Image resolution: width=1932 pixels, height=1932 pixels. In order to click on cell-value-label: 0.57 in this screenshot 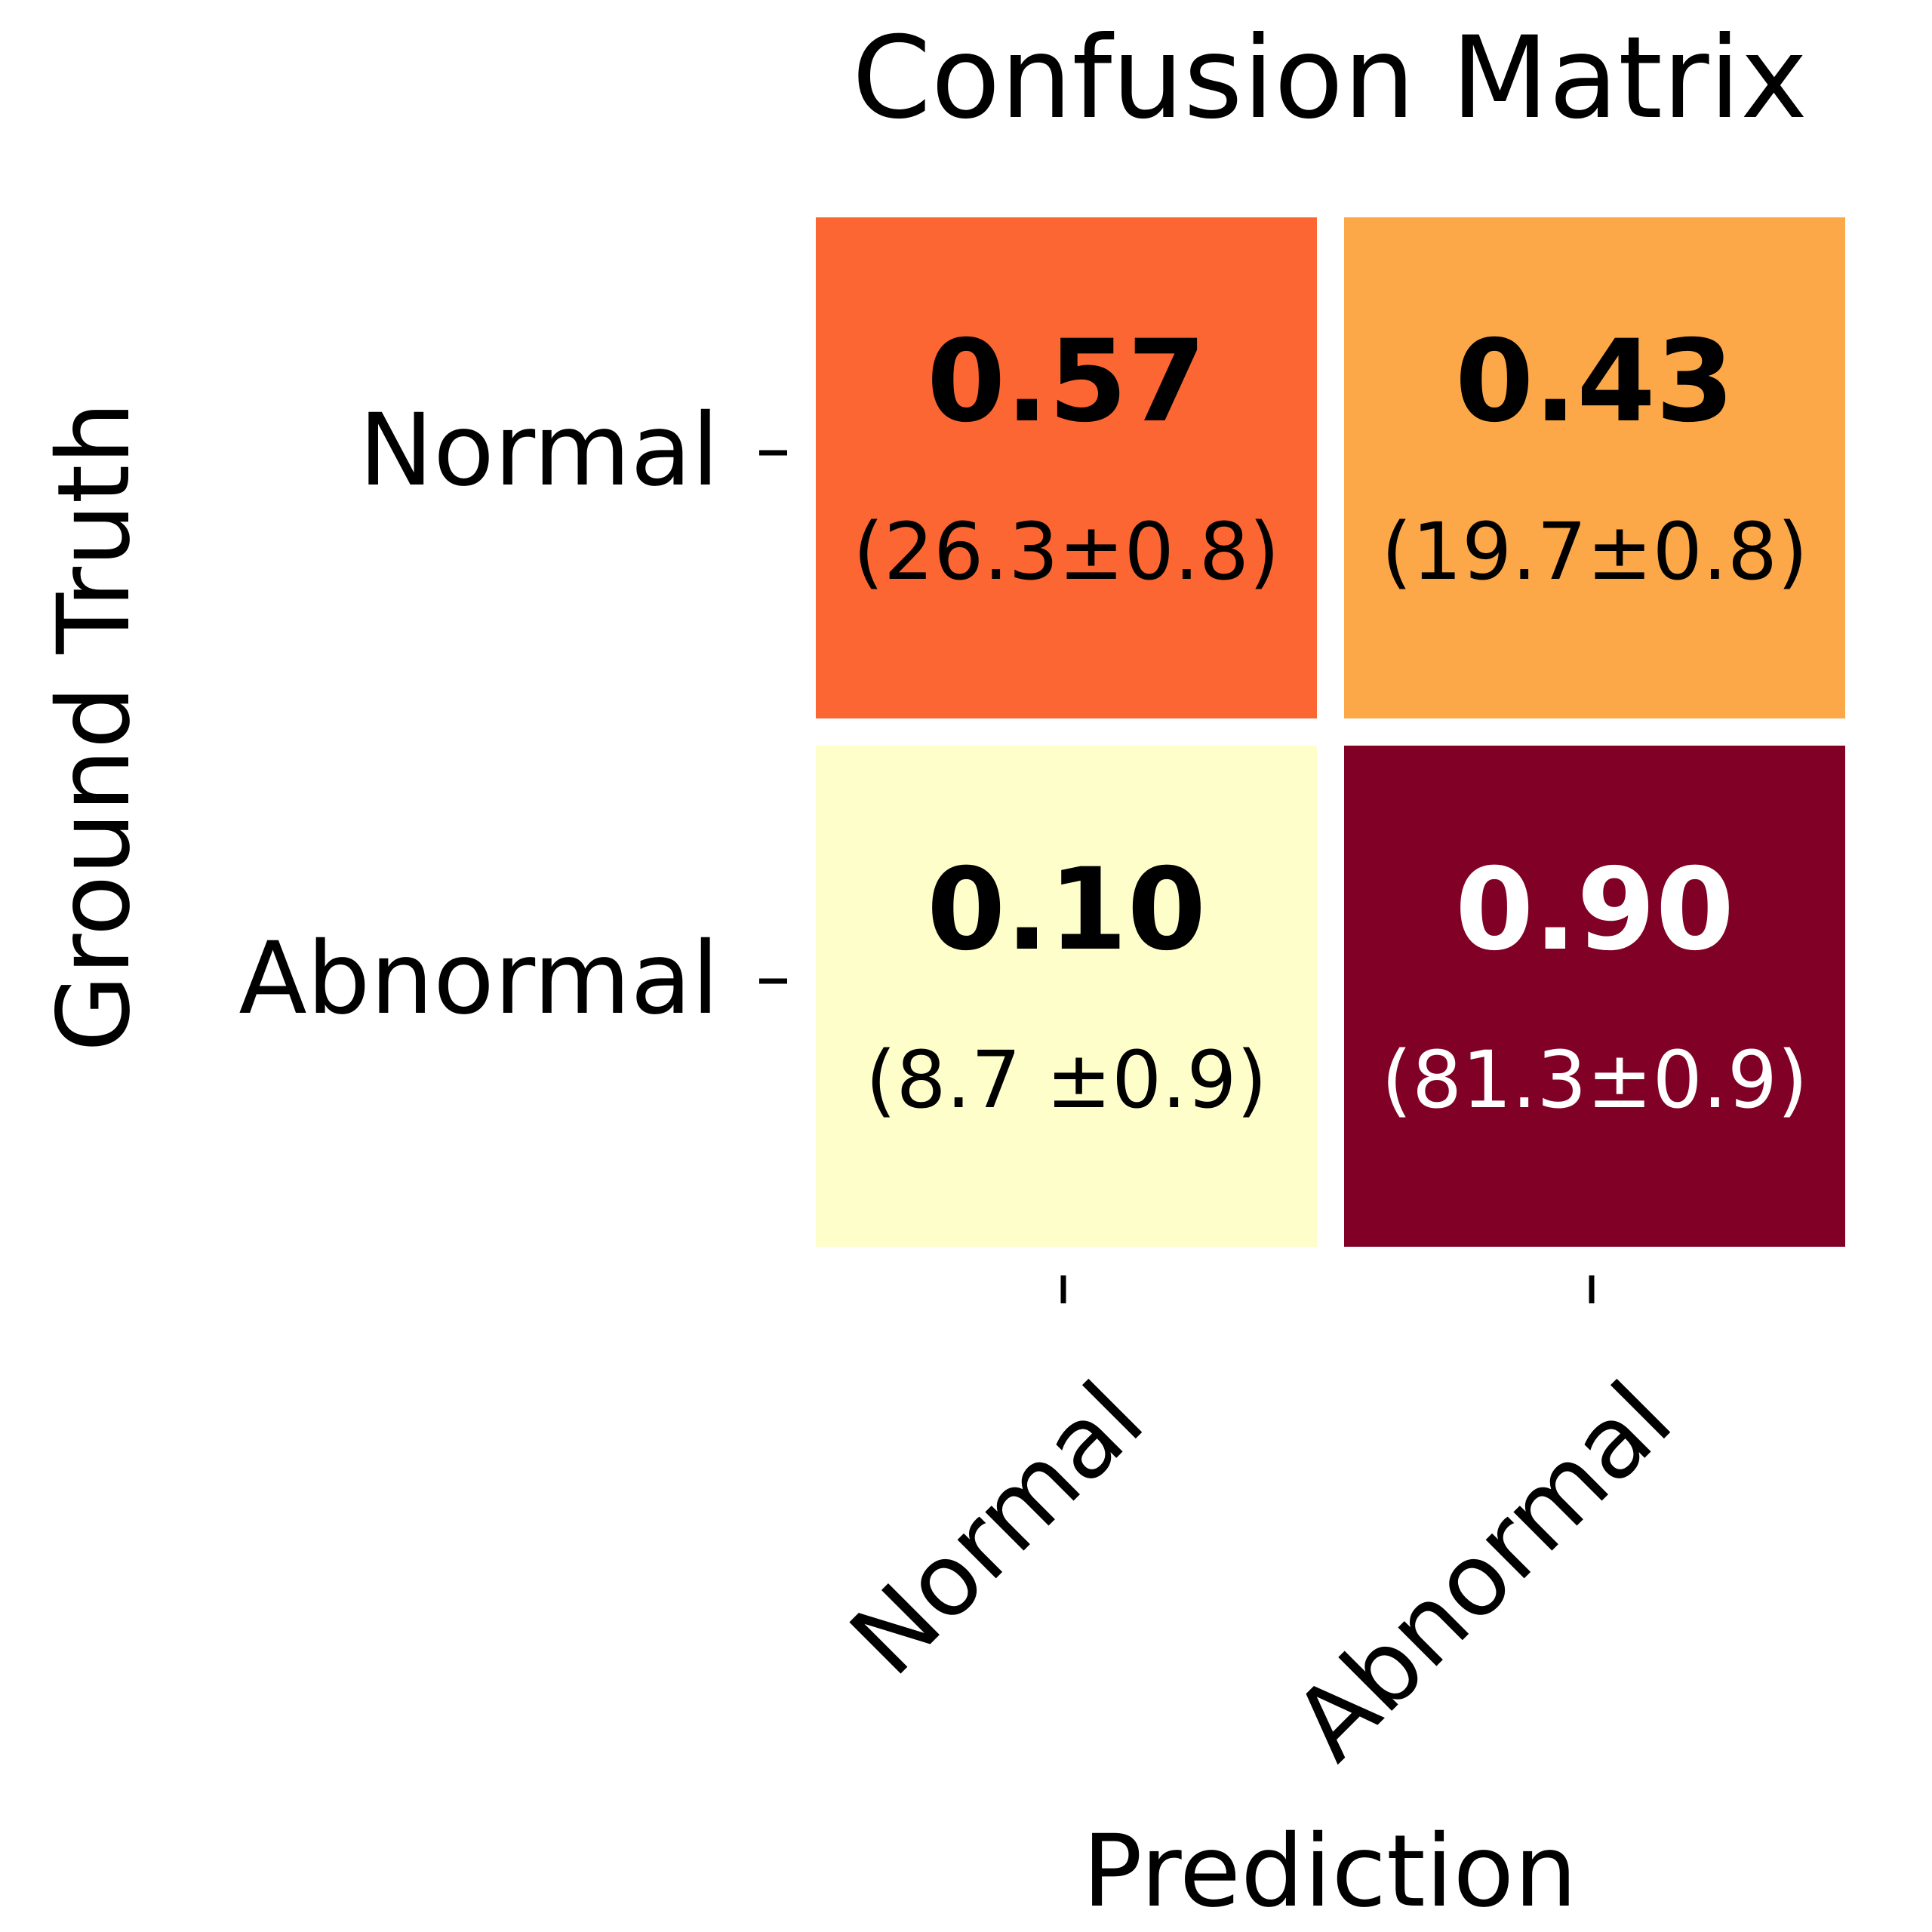, I will do `click(1066, 382)`.